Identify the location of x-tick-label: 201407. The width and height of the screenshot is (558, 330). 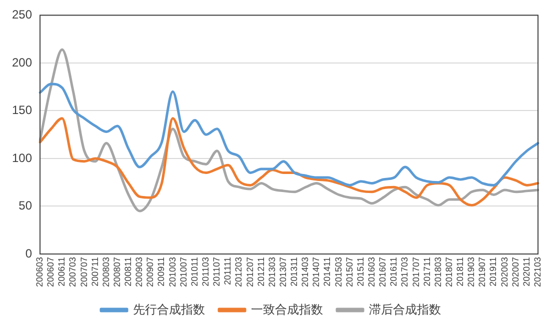
(316, 272).